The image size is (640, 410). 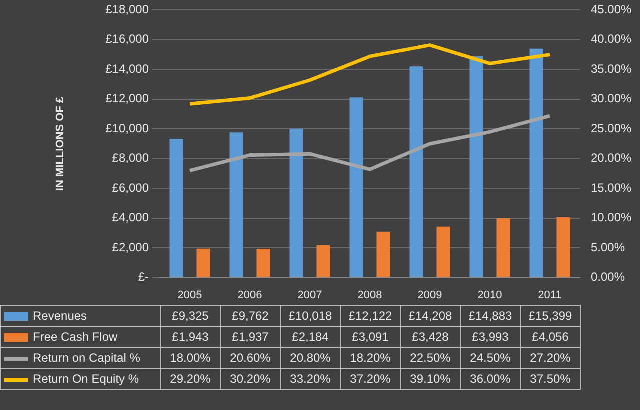 I want to click on data-label: 37.50%, so click(x=550, y=379).